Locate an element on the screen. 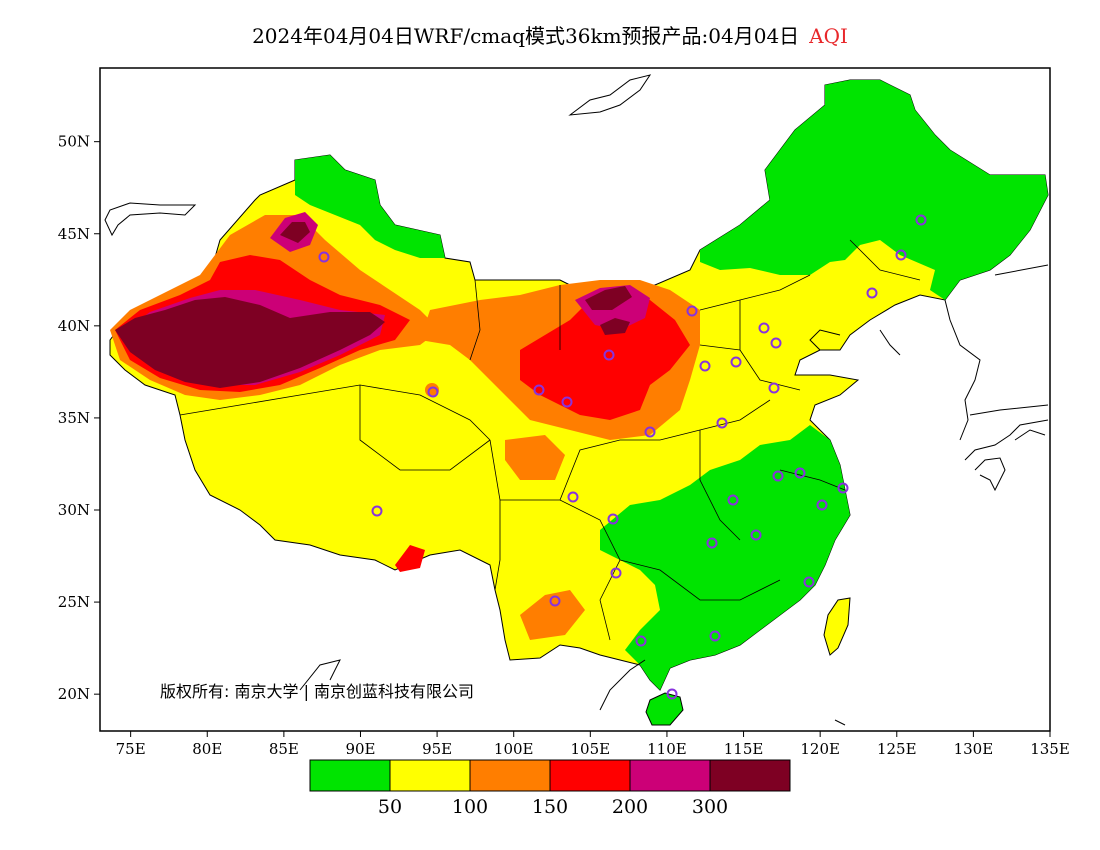 This screenshot has width=1100, height=850. sensitive-patch-sichuan is located at coordinates (535, 457).